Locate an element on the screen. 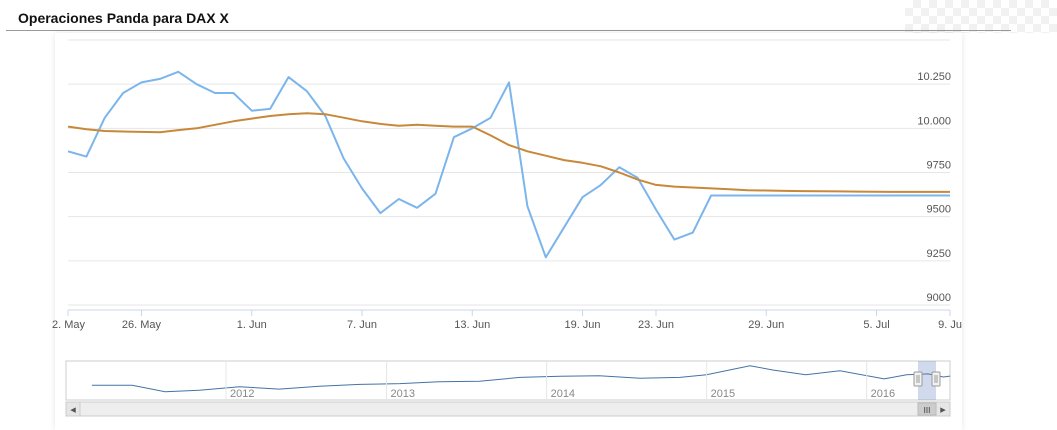 This screenshot has height=430, width=1057. navigator-handle-left is located at coordinates (918, 379).